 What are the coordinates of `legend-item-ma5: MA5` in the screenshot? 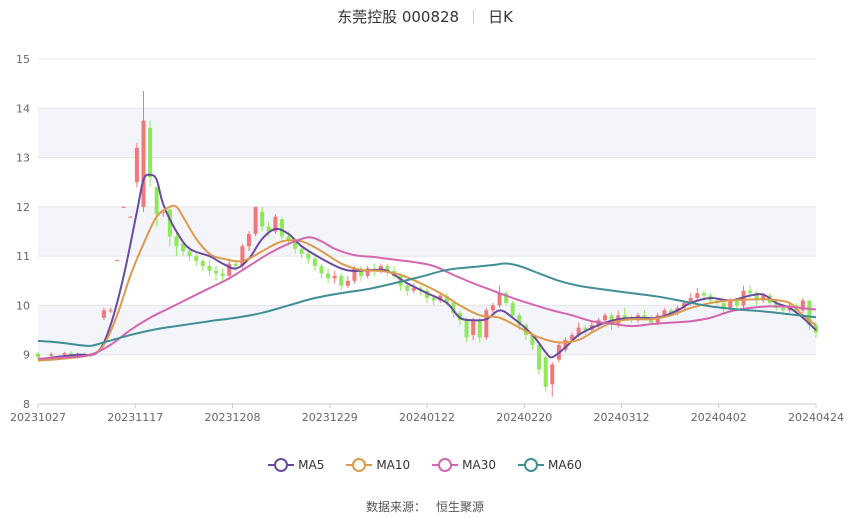 It's located at (296, 465).